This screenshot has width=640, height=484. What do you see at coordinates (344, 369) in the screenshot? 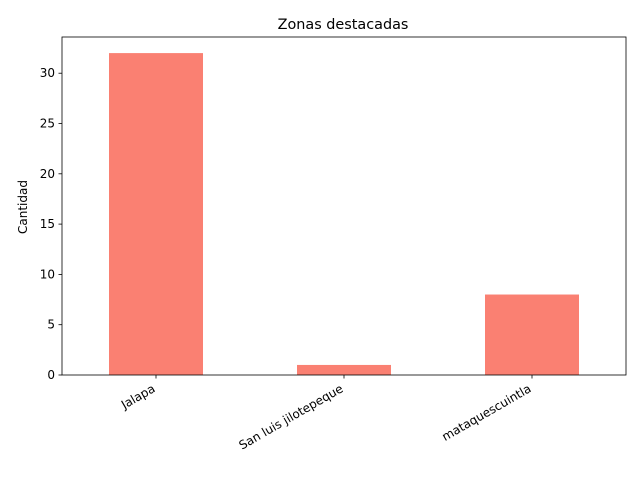
I see `bar-san-luis-jilotepeque` at bounding box center [344, 369].